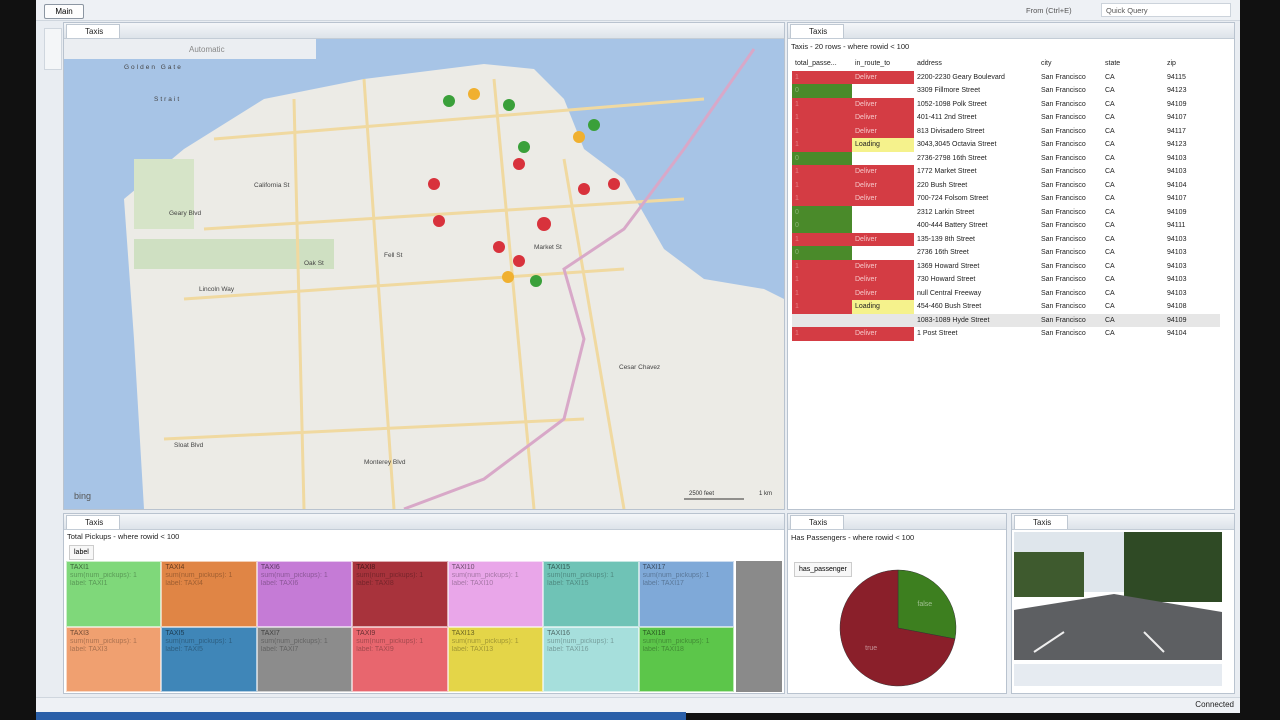 The image size is (1280, 720). I want to click on table-cell: 454-460 Bush Street, so click(949, 307).